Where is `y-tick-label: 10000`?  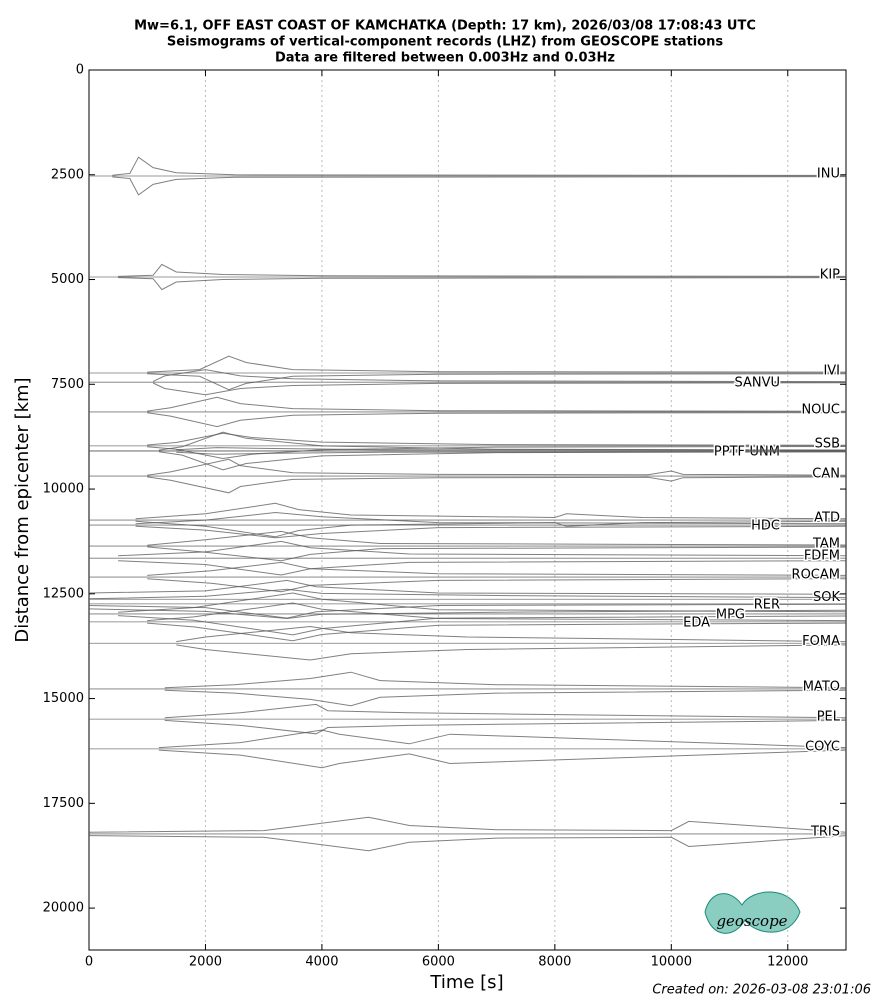
y-tick-label: 10000 is located at coordinates (63, 489).